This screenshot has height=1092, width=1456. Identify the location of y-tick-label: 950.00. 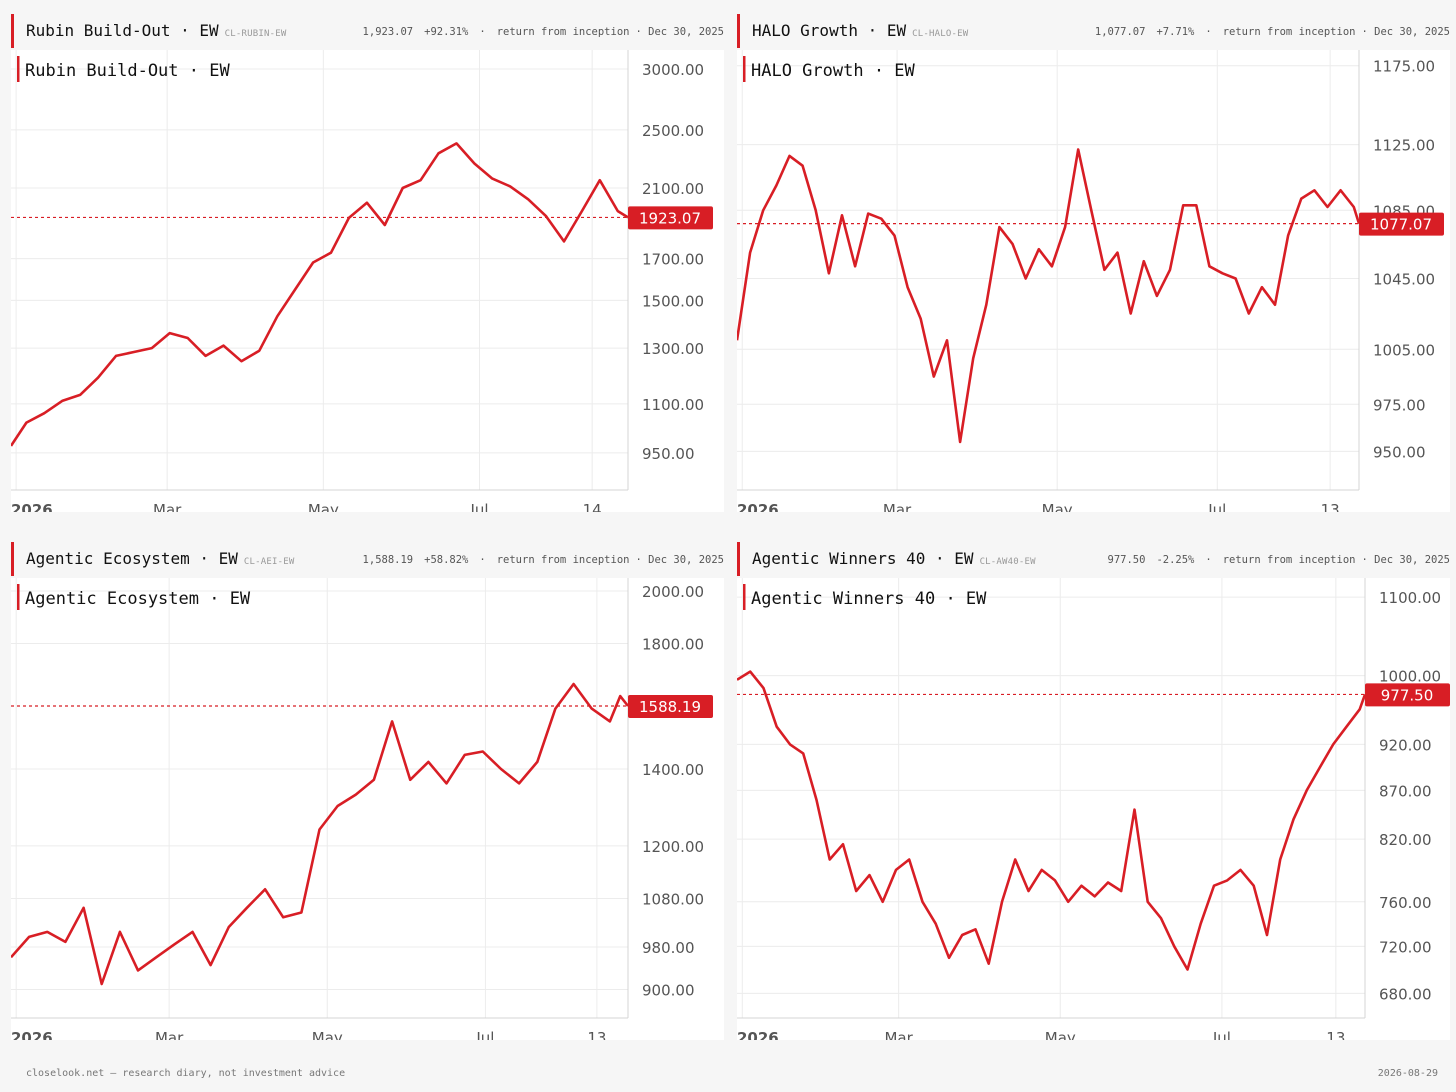
(668, 454).